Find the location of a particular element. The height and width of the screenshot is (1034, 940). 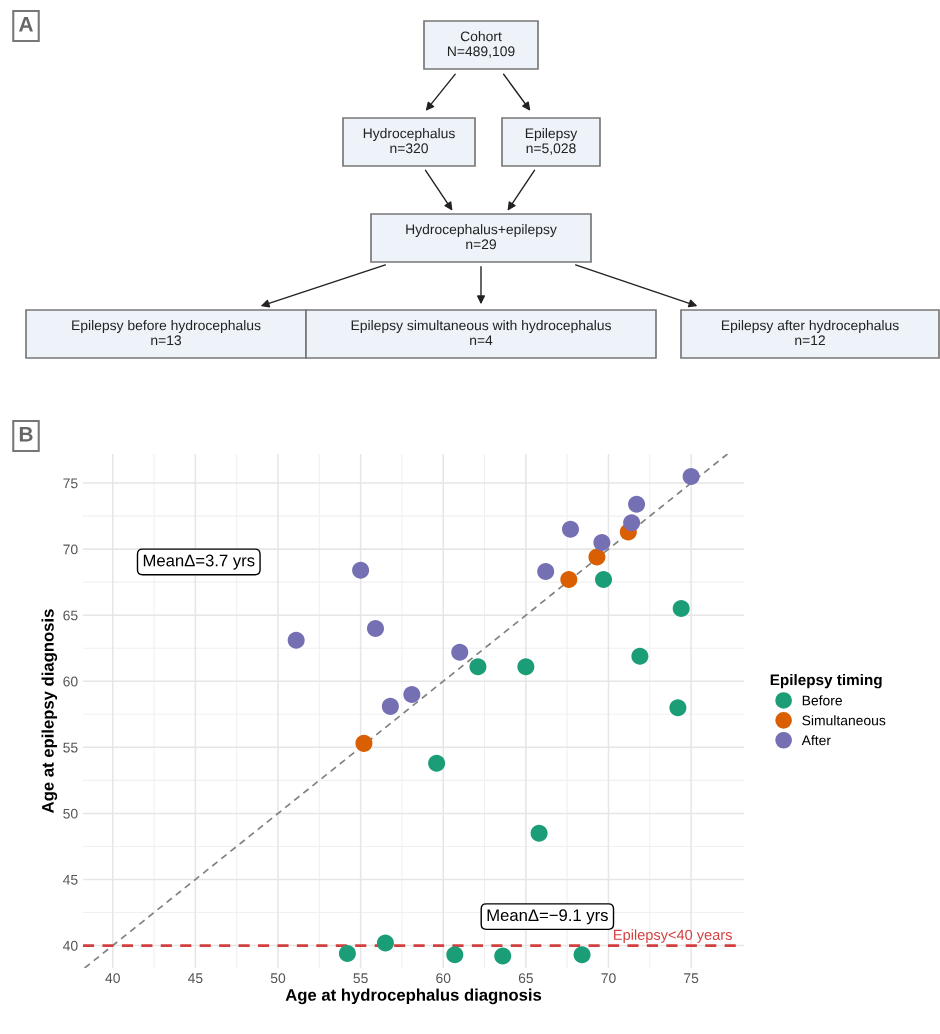

text: Epilepsy after hydrocephalus n=12 is located at coordinates (810, 333).